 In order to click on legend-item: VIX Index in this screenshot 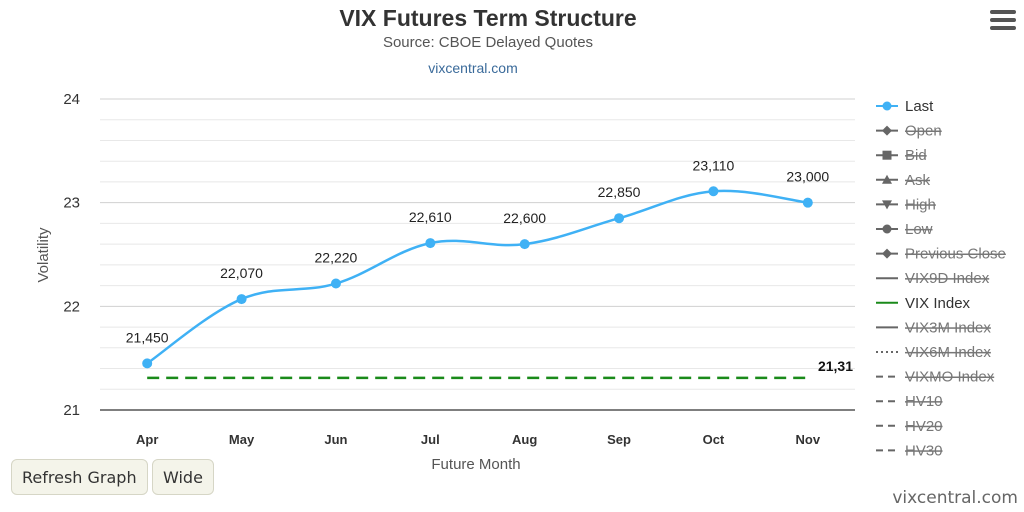, I will do `click(923, 303)`.